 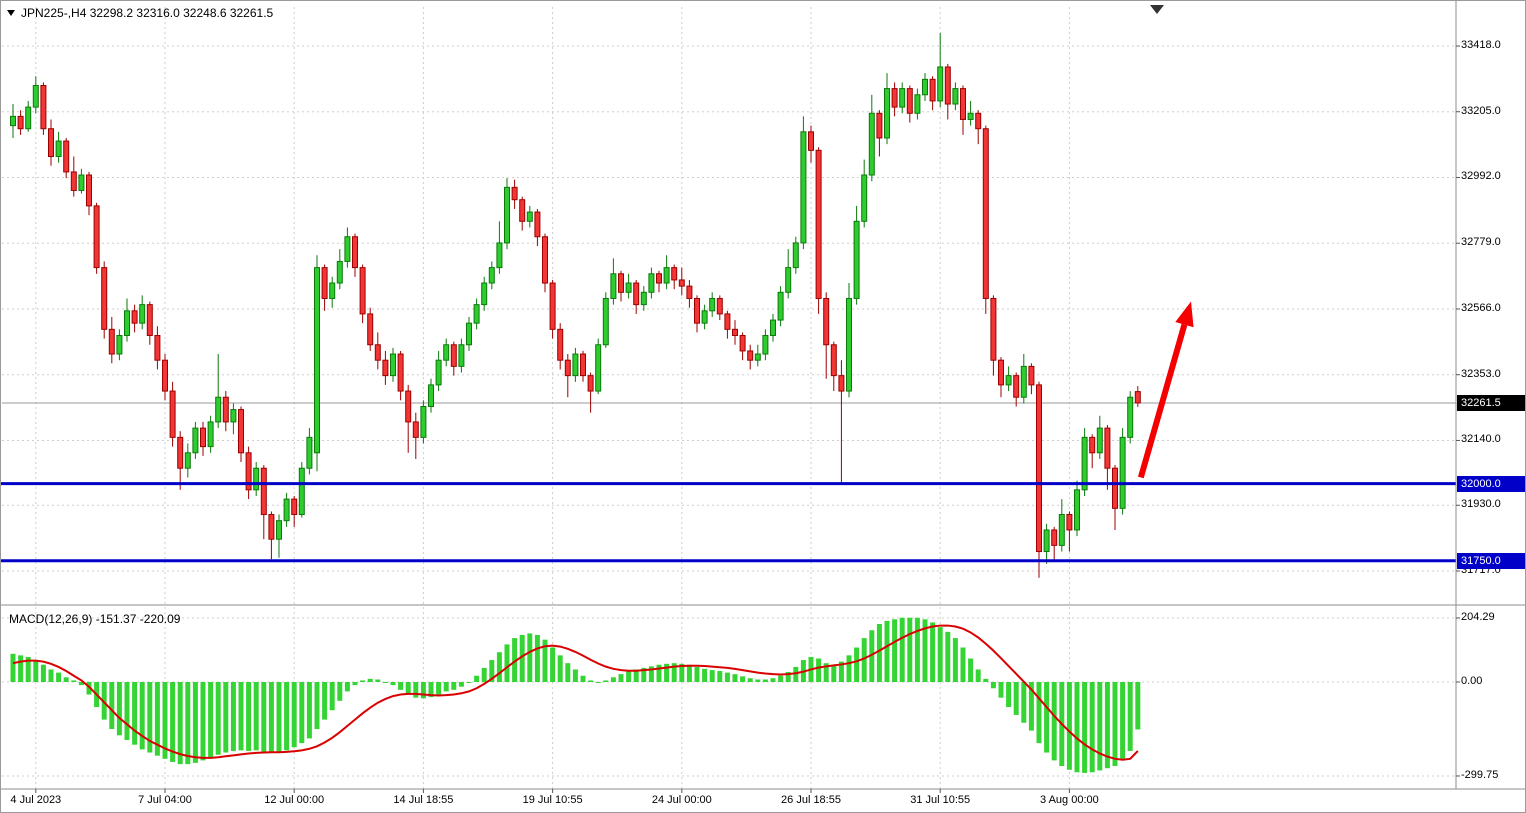 I want to click on time-tick-label: 3 Aug 00:00, so click(x=1069, y=800).